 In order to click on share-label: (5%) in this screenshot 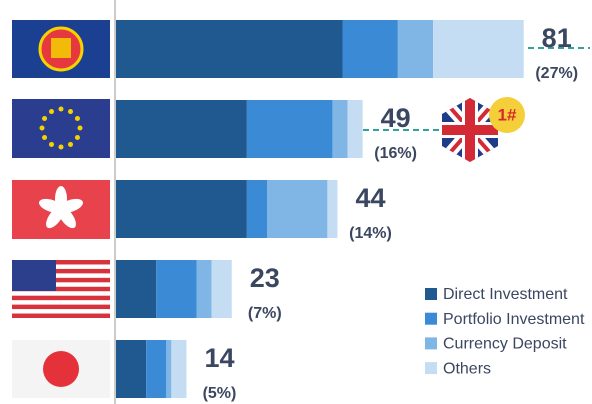, I will do `click(220, 393)`.